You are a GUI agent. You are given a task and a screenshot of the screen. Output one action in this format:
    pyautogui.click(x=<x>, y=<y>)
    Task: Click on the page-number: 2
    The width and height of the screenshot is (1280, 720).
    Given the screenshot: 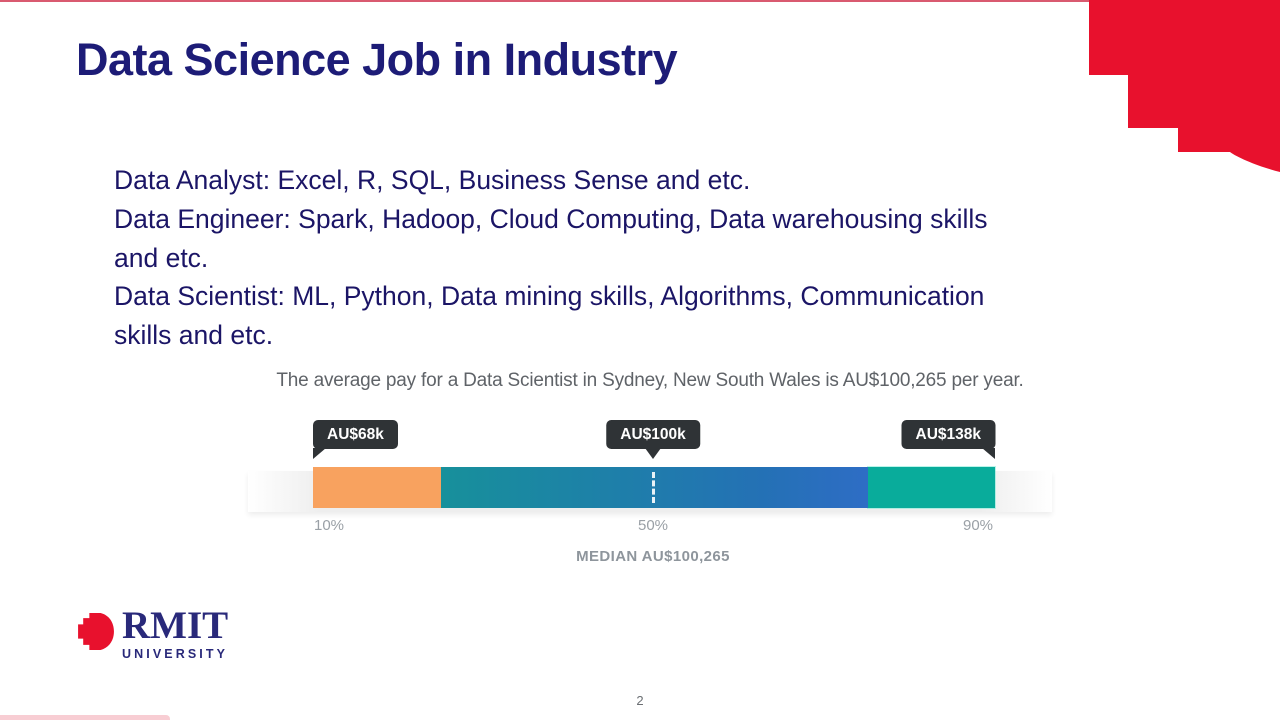 What is the action you would take?
    pyautogui.click(x=640, y=700)
    